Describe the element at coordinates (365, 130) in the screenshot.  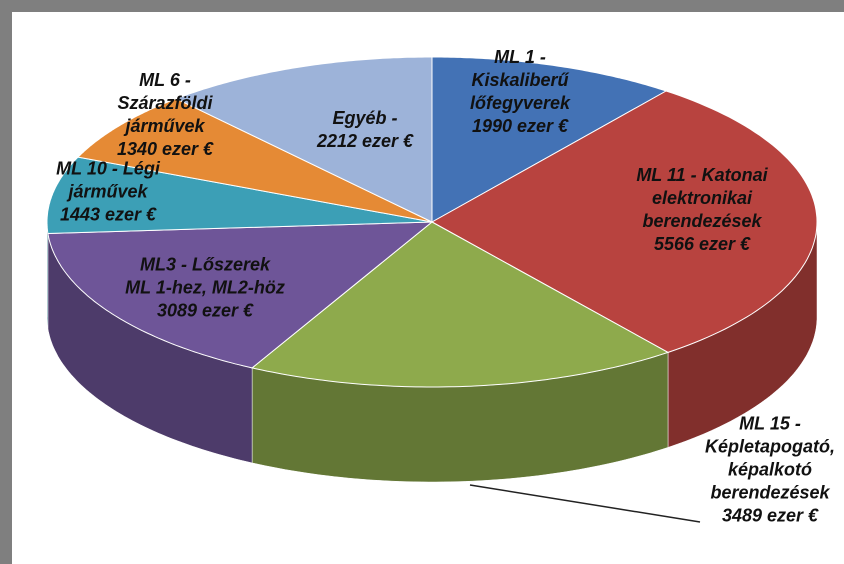
I see `slice-label: Egyéb - 2212 ezer €` at that location.